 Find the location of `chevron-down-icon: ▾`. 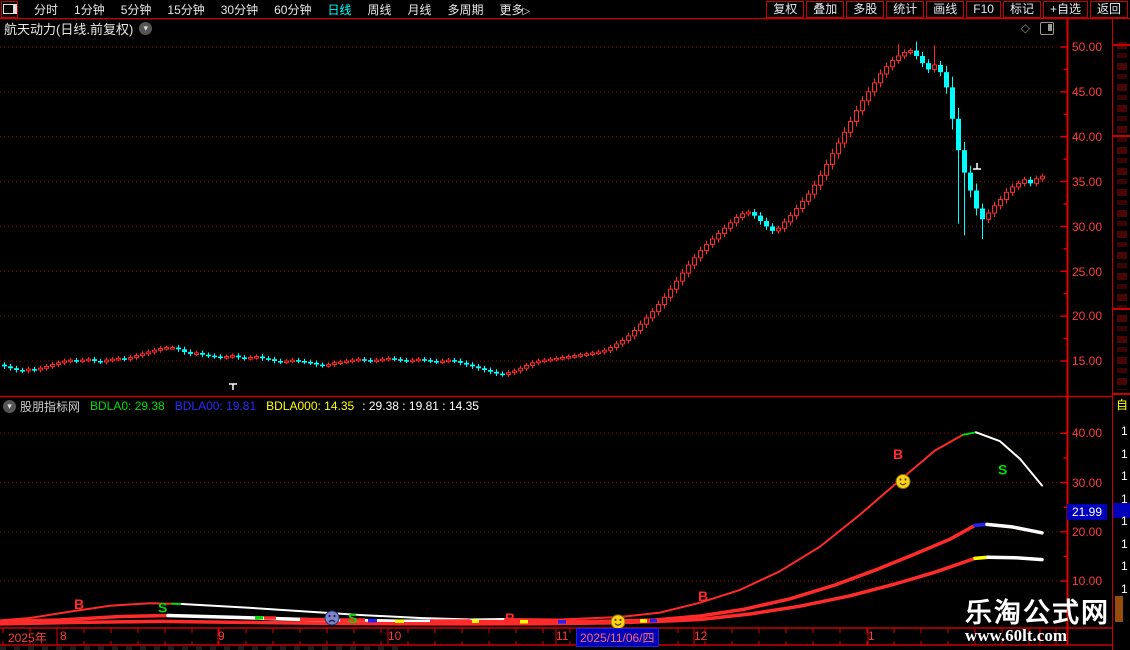

chevron-down-icon: ▾ is located at coordinates (146, 28).